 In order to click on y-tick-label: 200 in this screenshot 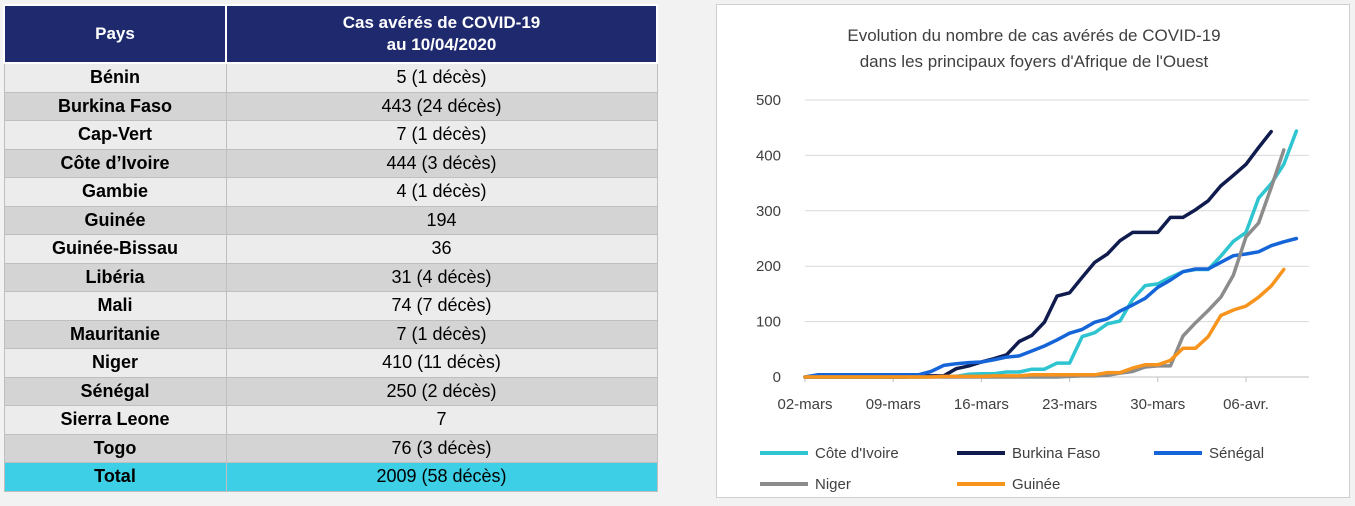, I will do `click(768, 266)`.